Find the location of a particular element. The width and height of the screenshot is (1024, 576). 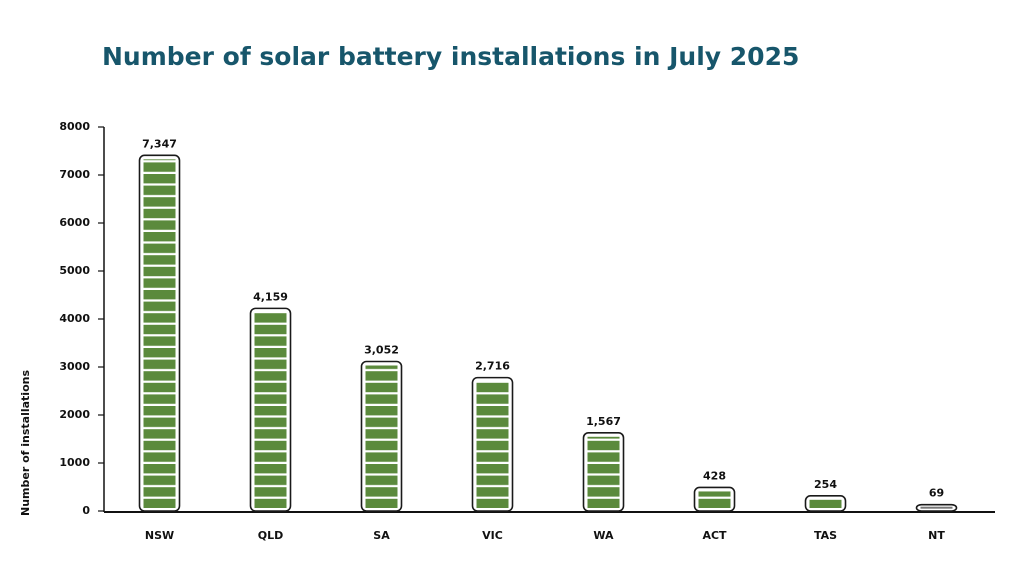

x-tick-label: NT is located at coordinates (936, 535).